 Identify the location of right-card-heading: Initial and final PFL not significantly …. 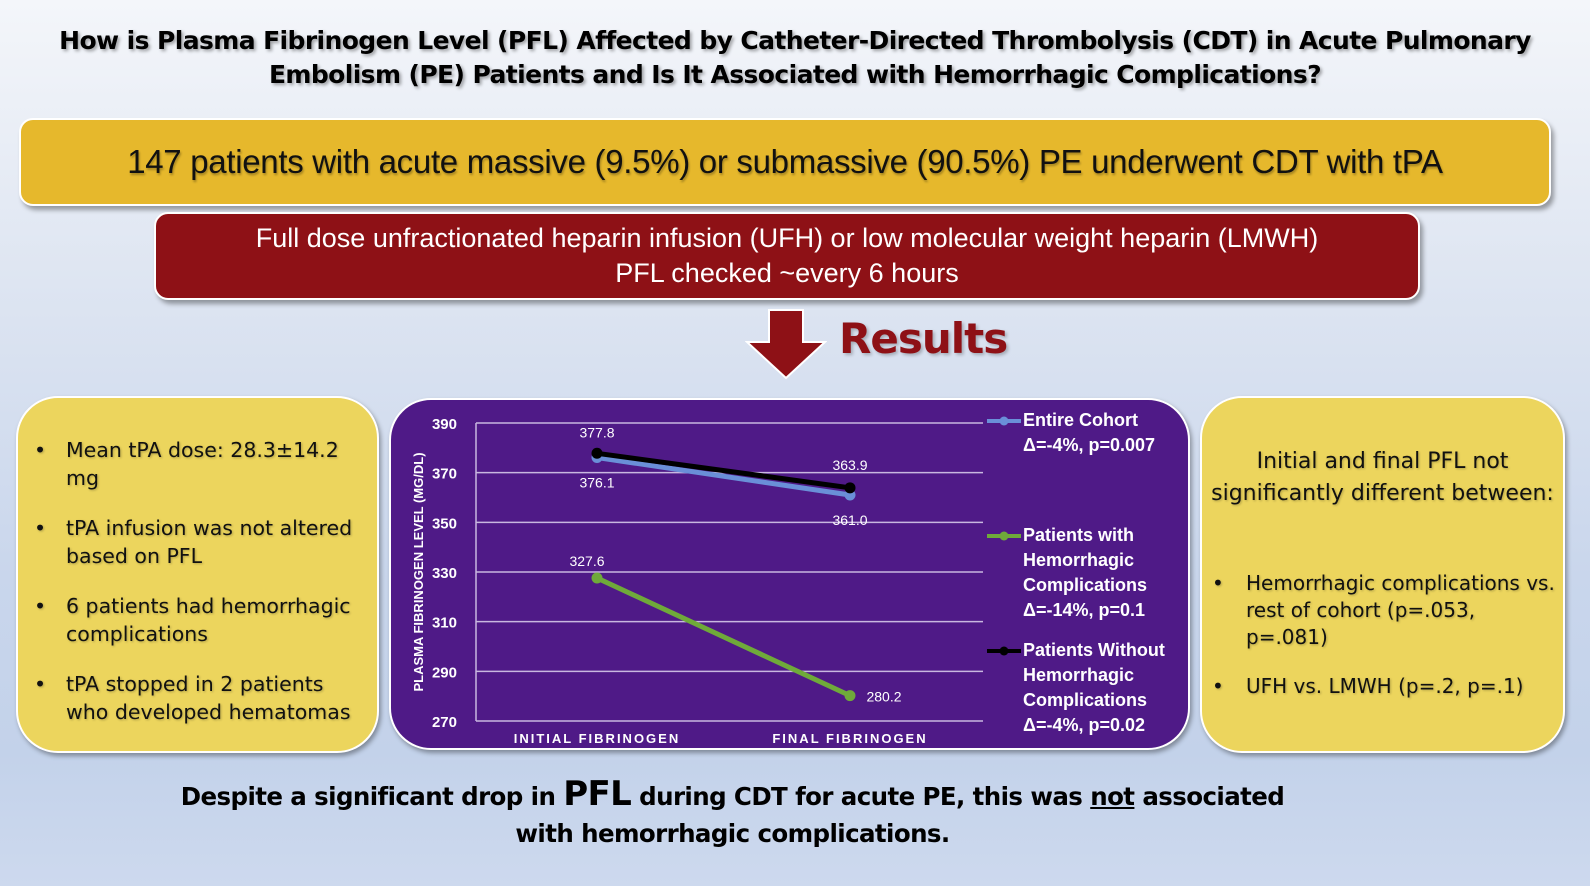
(1382, 477).